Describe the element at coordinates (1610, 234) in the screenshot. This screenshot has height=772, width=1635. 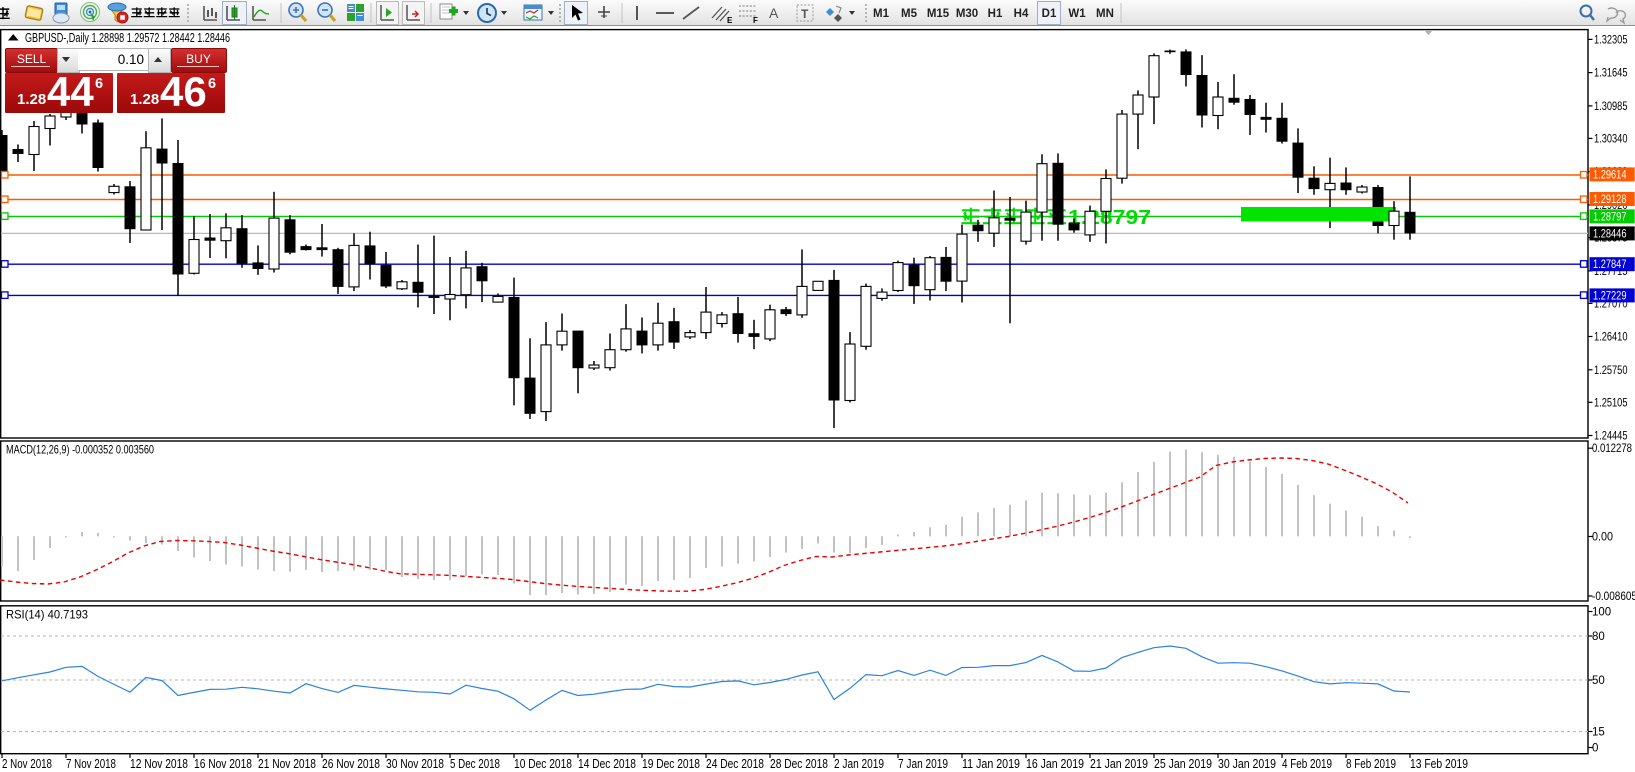
I see `svg-text: 1.28446` at that location.